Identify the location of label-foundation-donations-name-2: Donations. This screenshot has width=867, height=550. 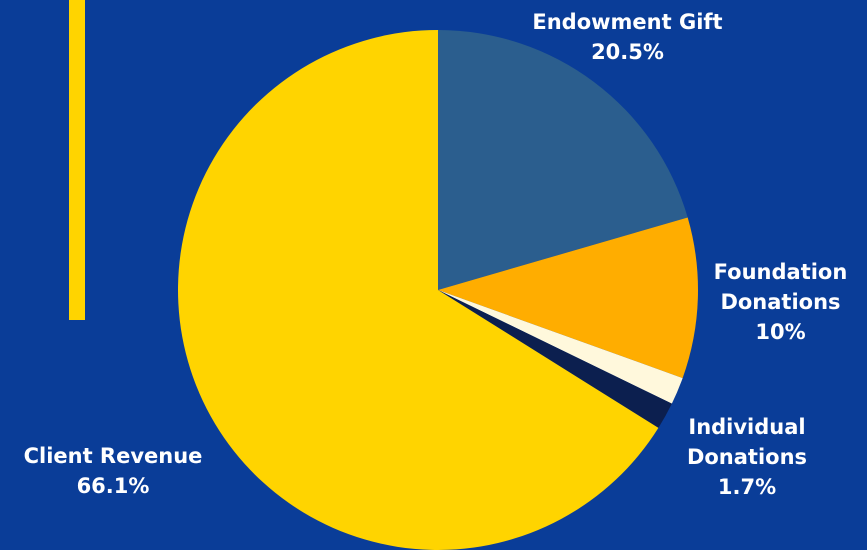
(780, 302).